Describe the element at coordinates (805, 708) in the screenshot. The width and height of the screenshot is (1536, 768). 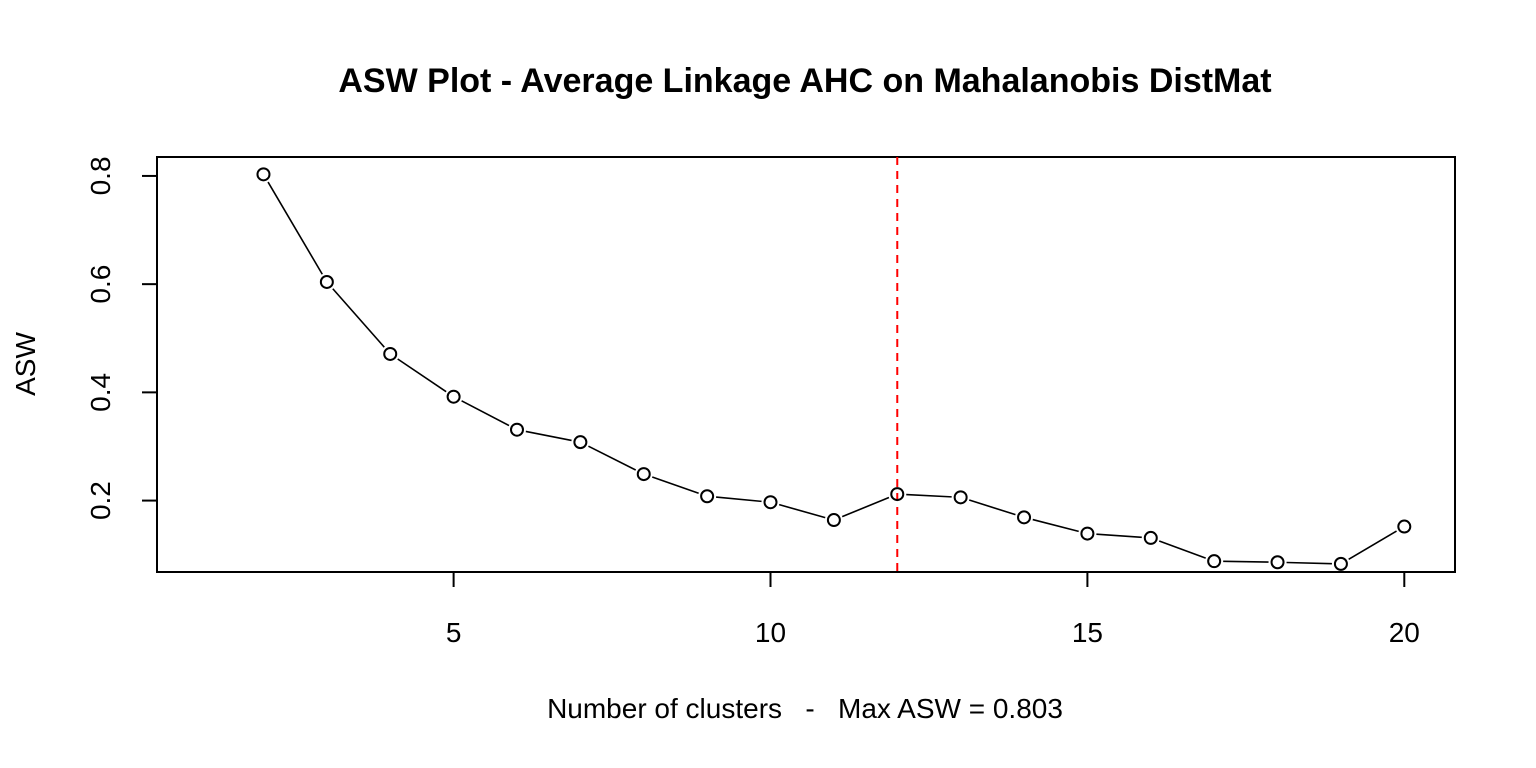
I see `x-axis-label: Number of clusters - Max ASW = 0.803` at that location.